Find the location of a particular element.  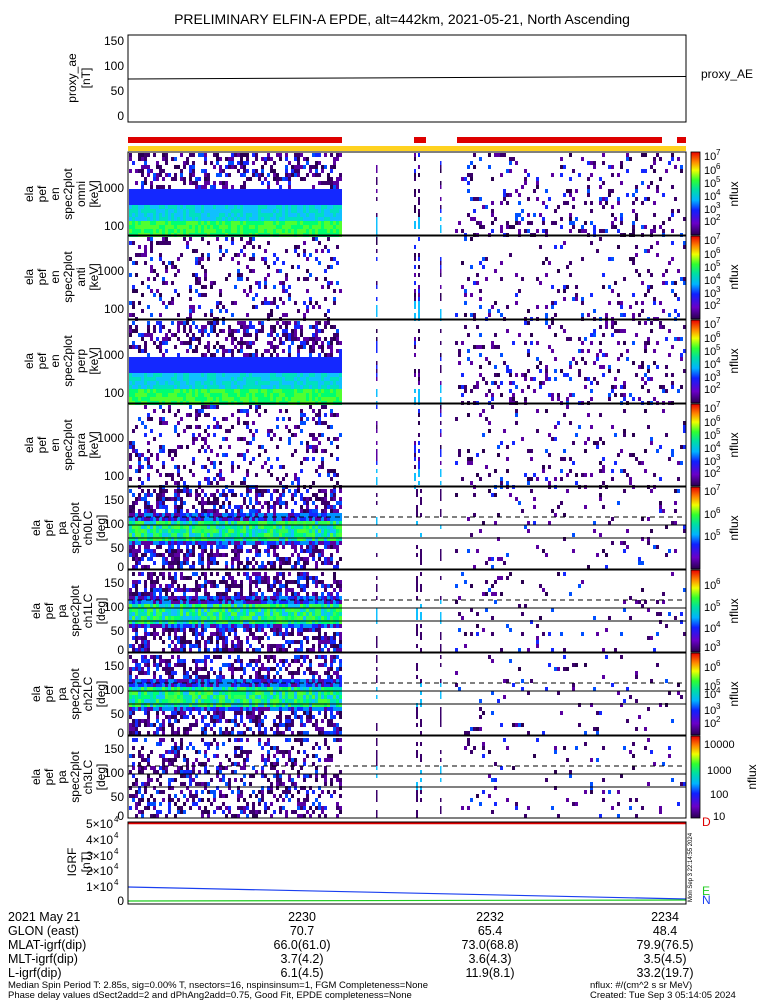

ephem-label: MLAT-igrf(dip) is located at coordinates (47, 945).